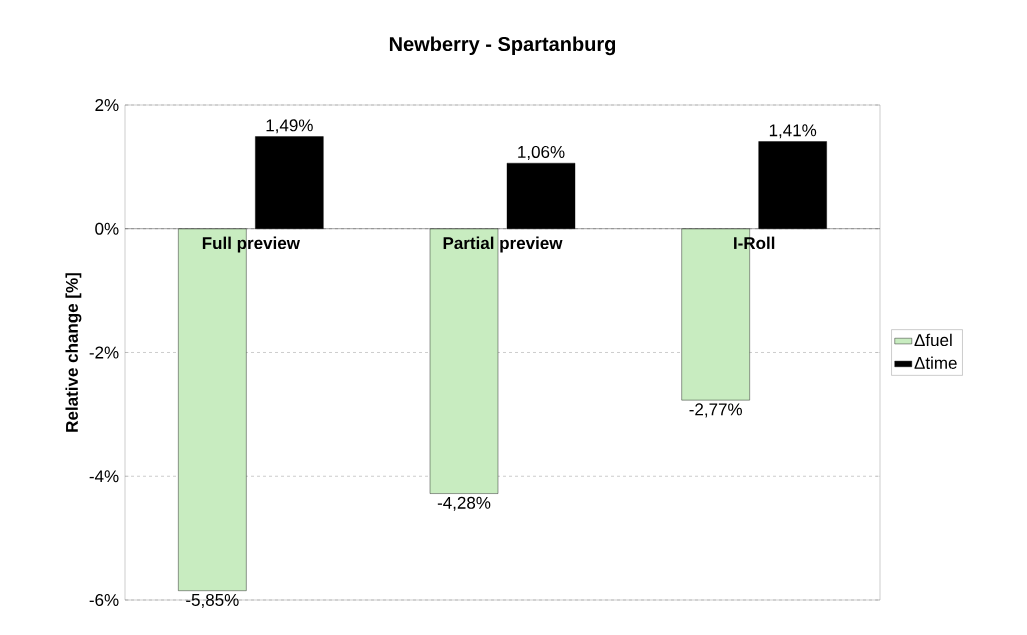 This screenshot has height=635, width=1027. I want to click on data-label: 1,06%, so click(541, 152).